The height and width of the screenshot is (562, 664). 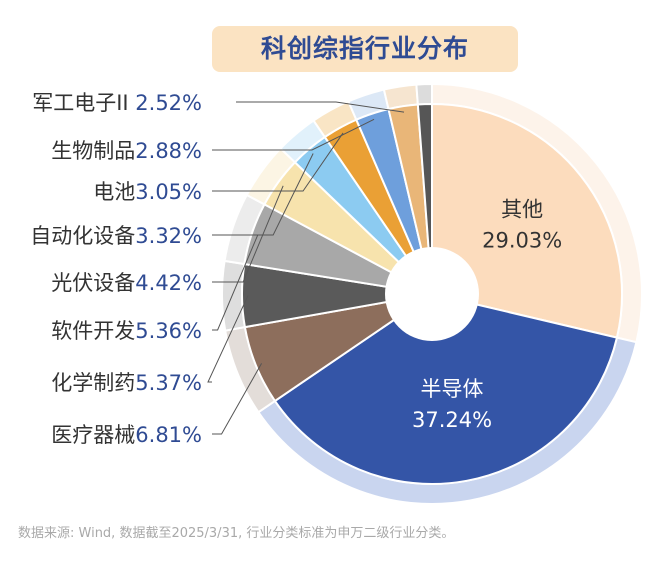 I want to click on label-value-7: 6.81%, so click(x=168, y=435).